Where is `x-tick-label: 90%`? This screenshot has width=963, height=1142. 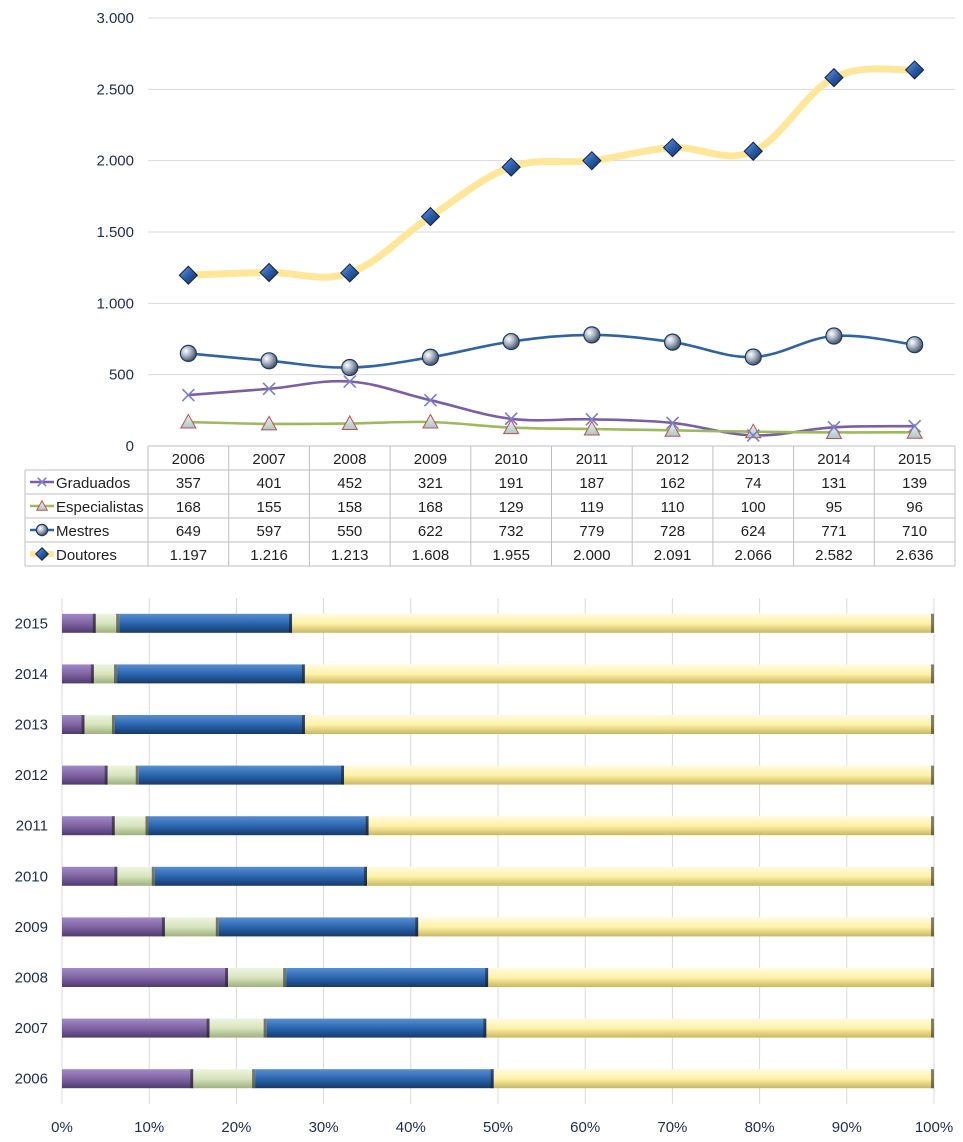 x-tick-label: 90% is located at coordinates (847, 1127).